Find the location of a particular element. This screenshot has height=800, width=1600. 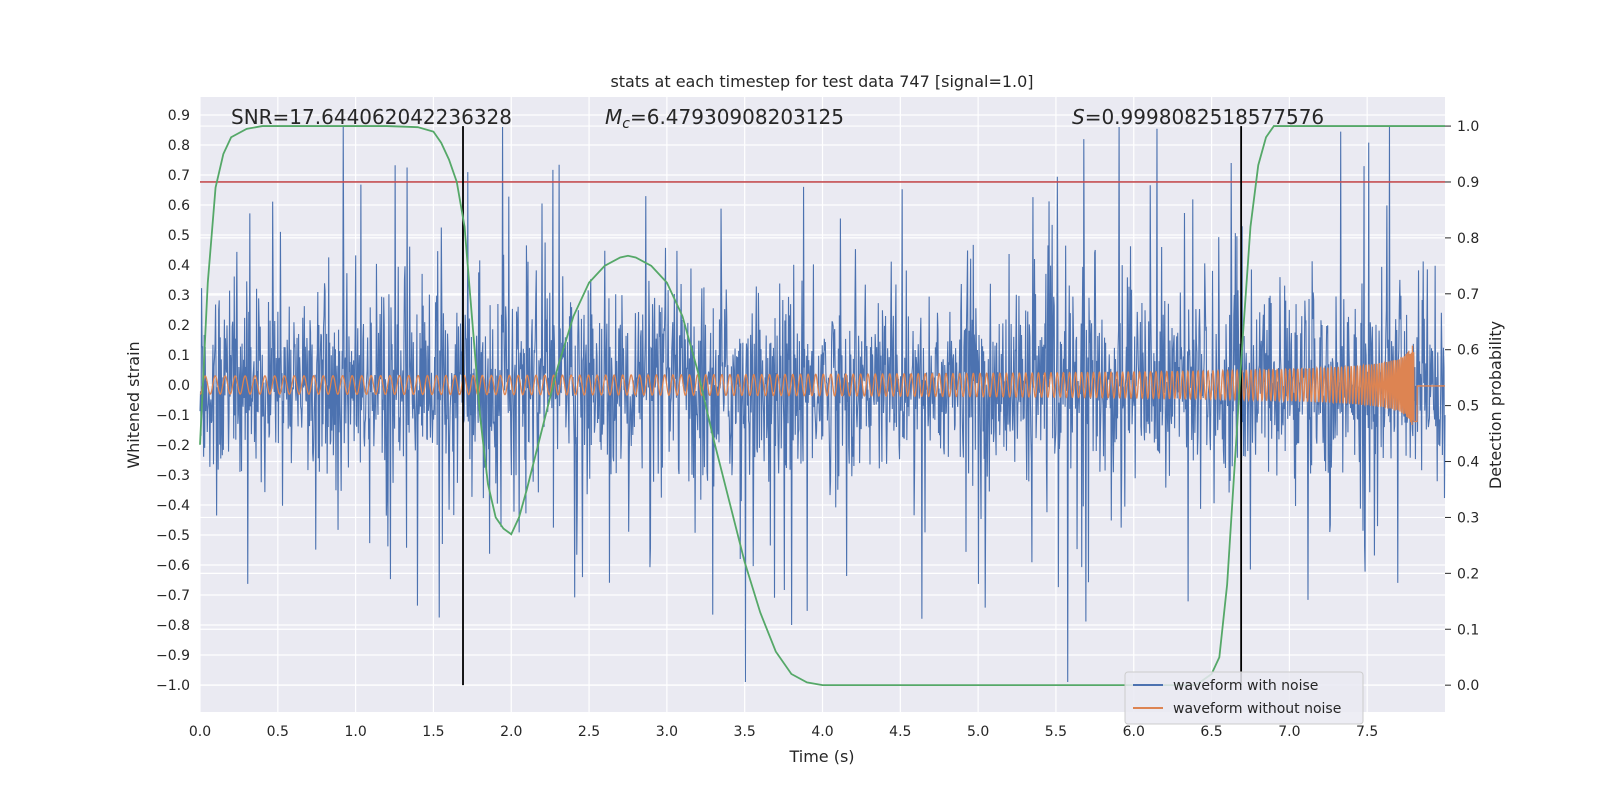

x-tick-label-7: 3.5 is located at coordinates (745, 732).